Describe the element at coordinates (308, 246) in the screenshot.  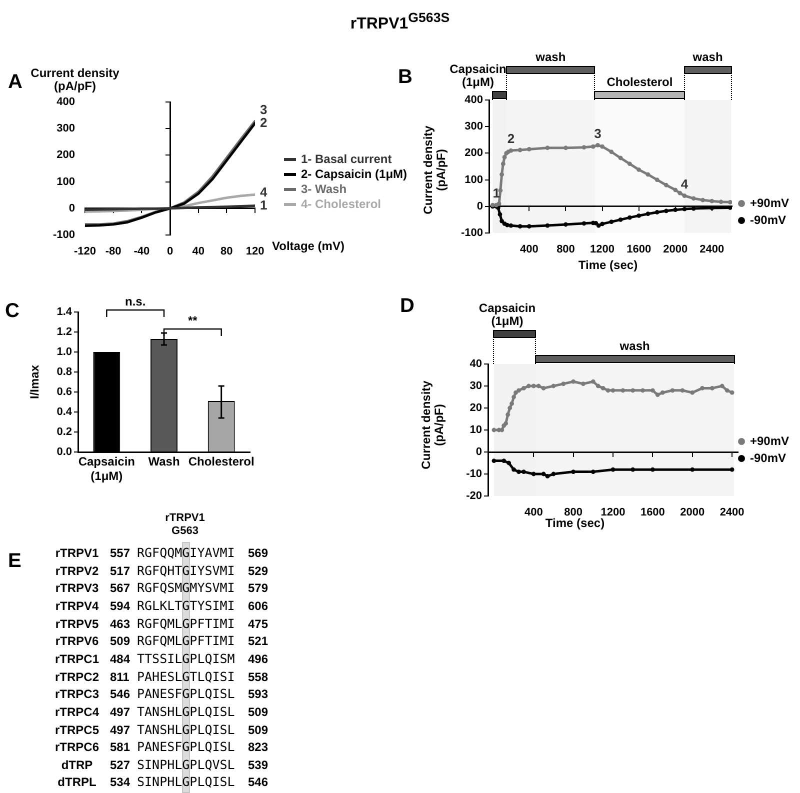
I see `x-axis-title: Voltage (mV)` at that location.